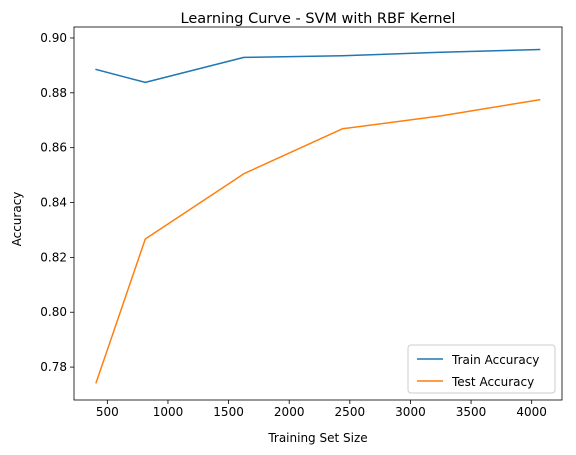 This screenshot has height=455, width=576. Describe the element at coordinates (471, 412) in the screenshot. I see `x-tick-label: 3500` at that location.